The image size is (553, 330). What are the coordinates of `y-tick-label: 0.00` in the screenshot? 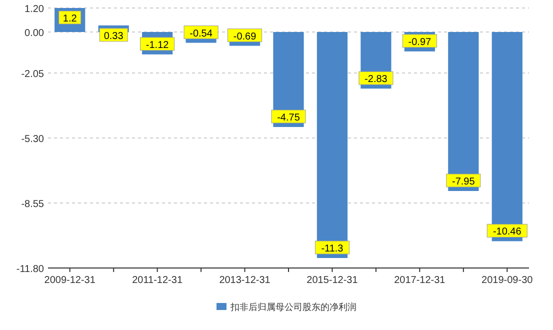 It's located at (34, 33).